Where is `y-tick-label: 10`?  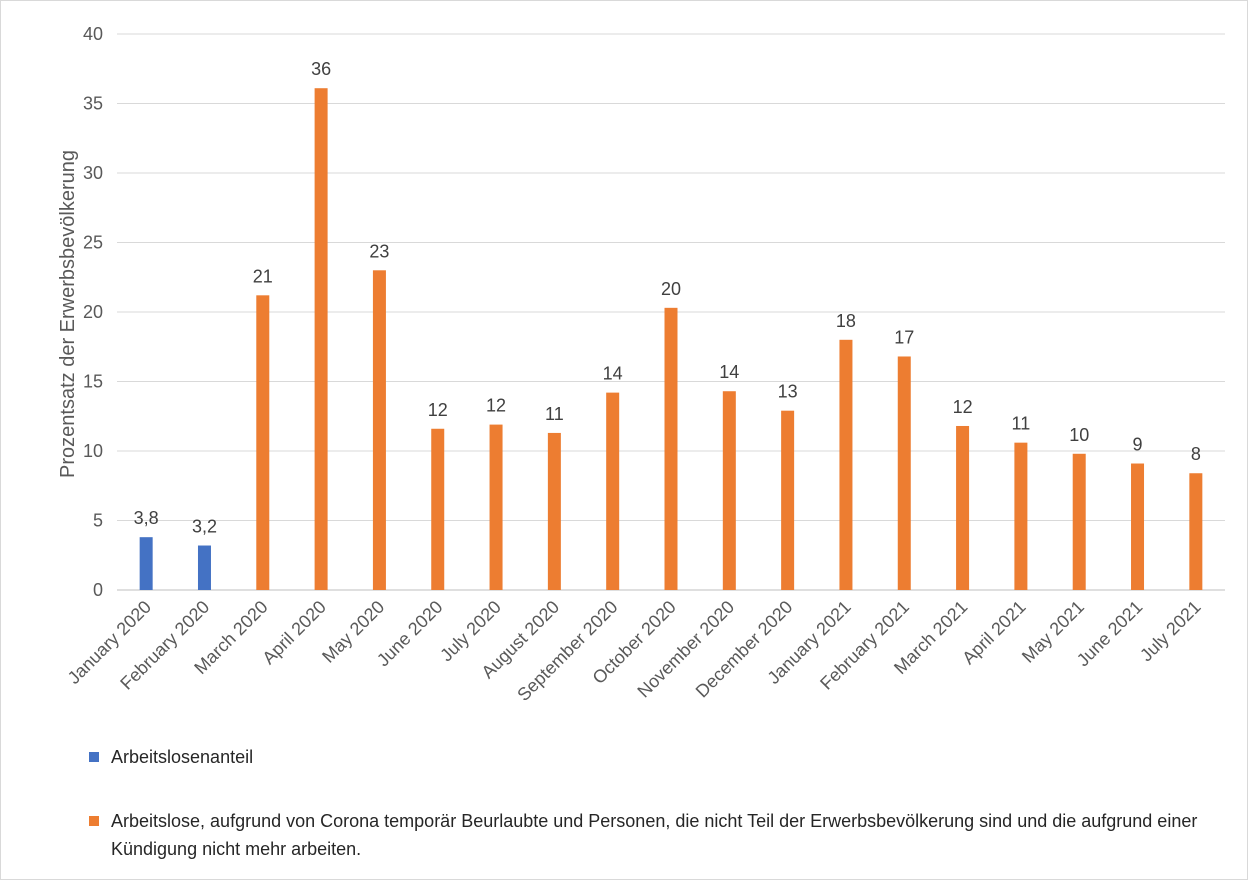 y-tick-label: 10 is located at coordinates (93, 451).